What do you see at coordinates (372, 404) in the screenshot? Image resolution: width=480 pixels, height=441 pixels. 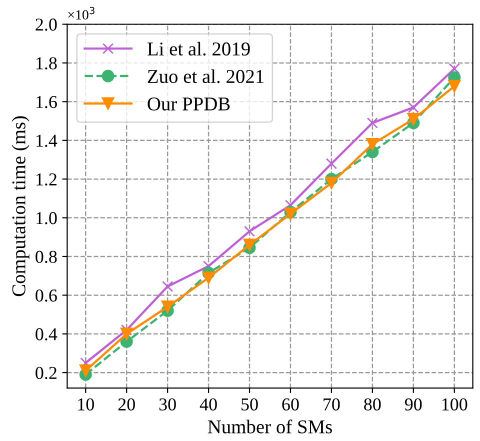 I see `x-tick-label: 80` at bounding box center [372, 404].